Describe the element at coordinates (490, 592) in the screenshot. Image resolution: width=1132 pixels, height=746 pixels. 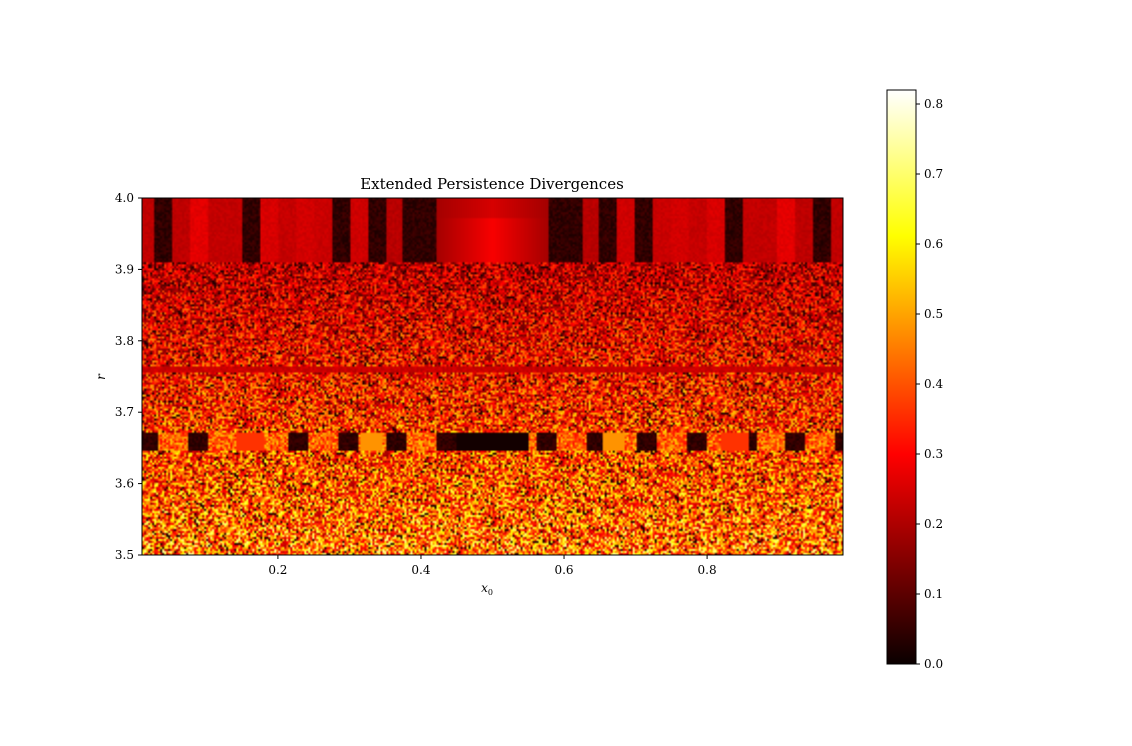
I see `x-axis-label-subscript: 0` at that location.